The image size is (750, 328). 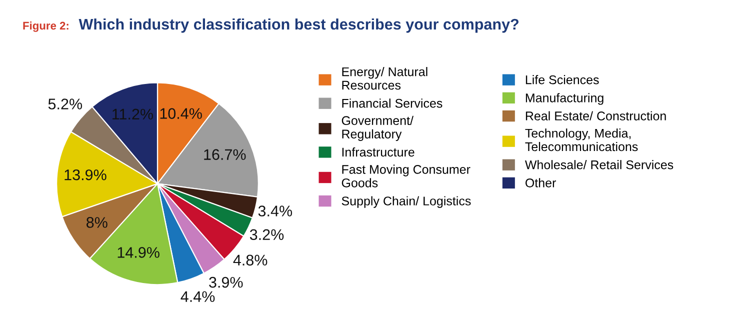 I want to click on data-label: 13.9%, so click(x=85, y=174).